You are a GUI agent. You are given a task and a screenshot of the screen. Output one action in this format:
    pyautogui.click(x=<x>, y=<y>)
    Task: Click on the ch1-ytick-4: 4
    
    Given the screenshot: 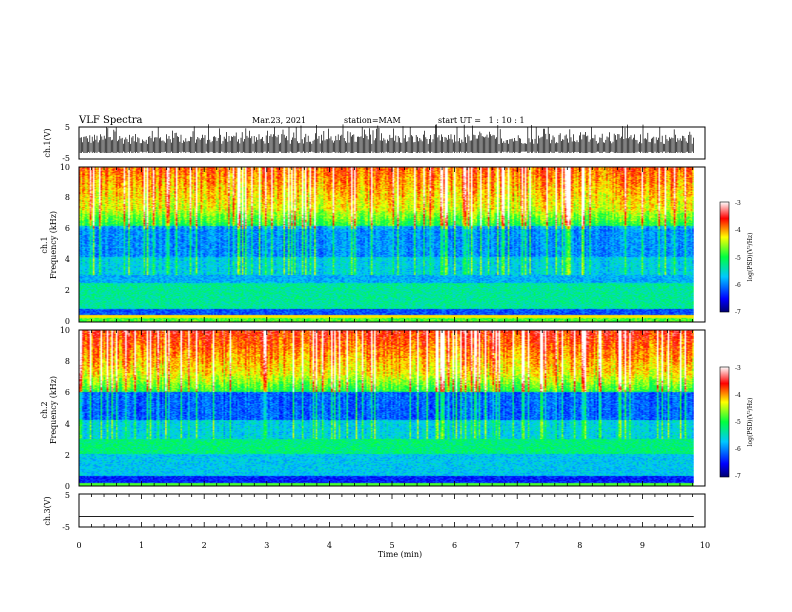 What is the action you would take?
    pyautogui.click(x=67, y=259)
    